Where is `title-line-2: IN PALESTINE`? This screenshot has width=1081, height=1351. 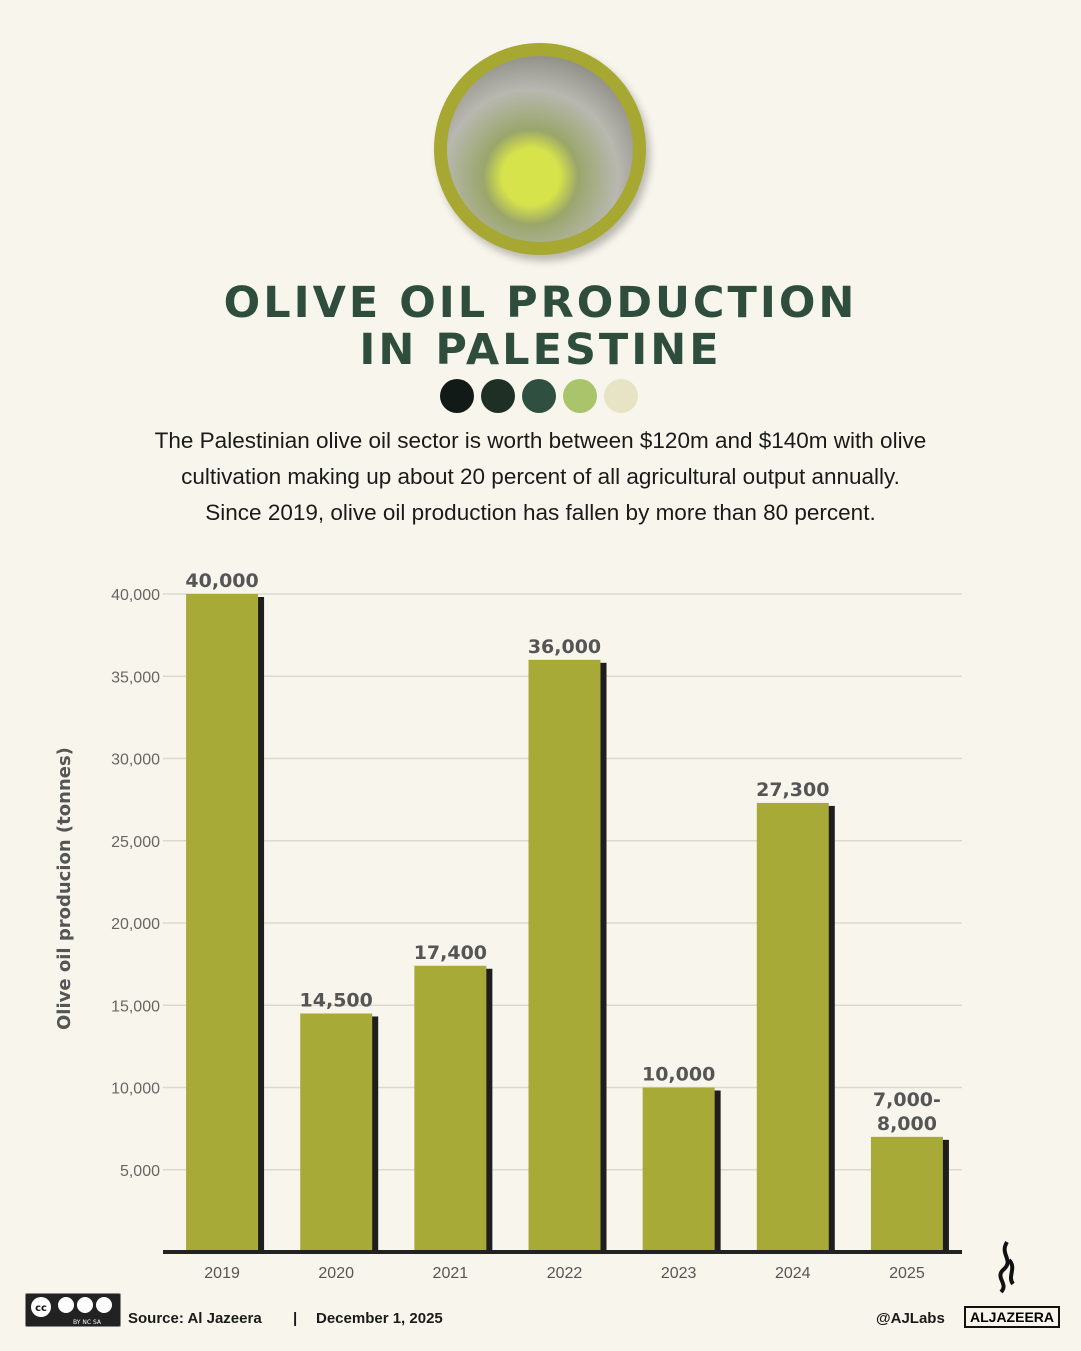
title-line-2: IN PALESTINE is located at coordinates (540, 350).